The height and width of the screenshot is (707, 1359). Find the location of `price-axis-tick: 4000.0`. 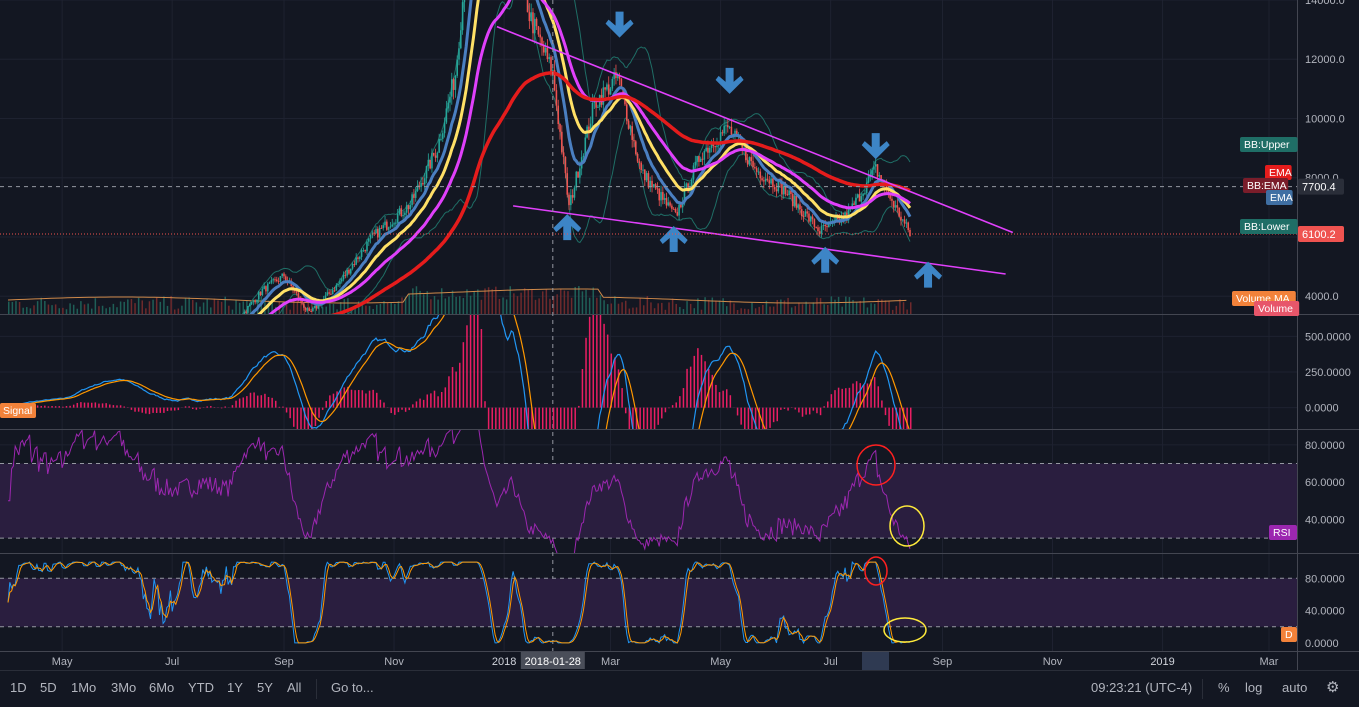

price-axis-tick: 4000.0 is located at coordinates (1322, 297).